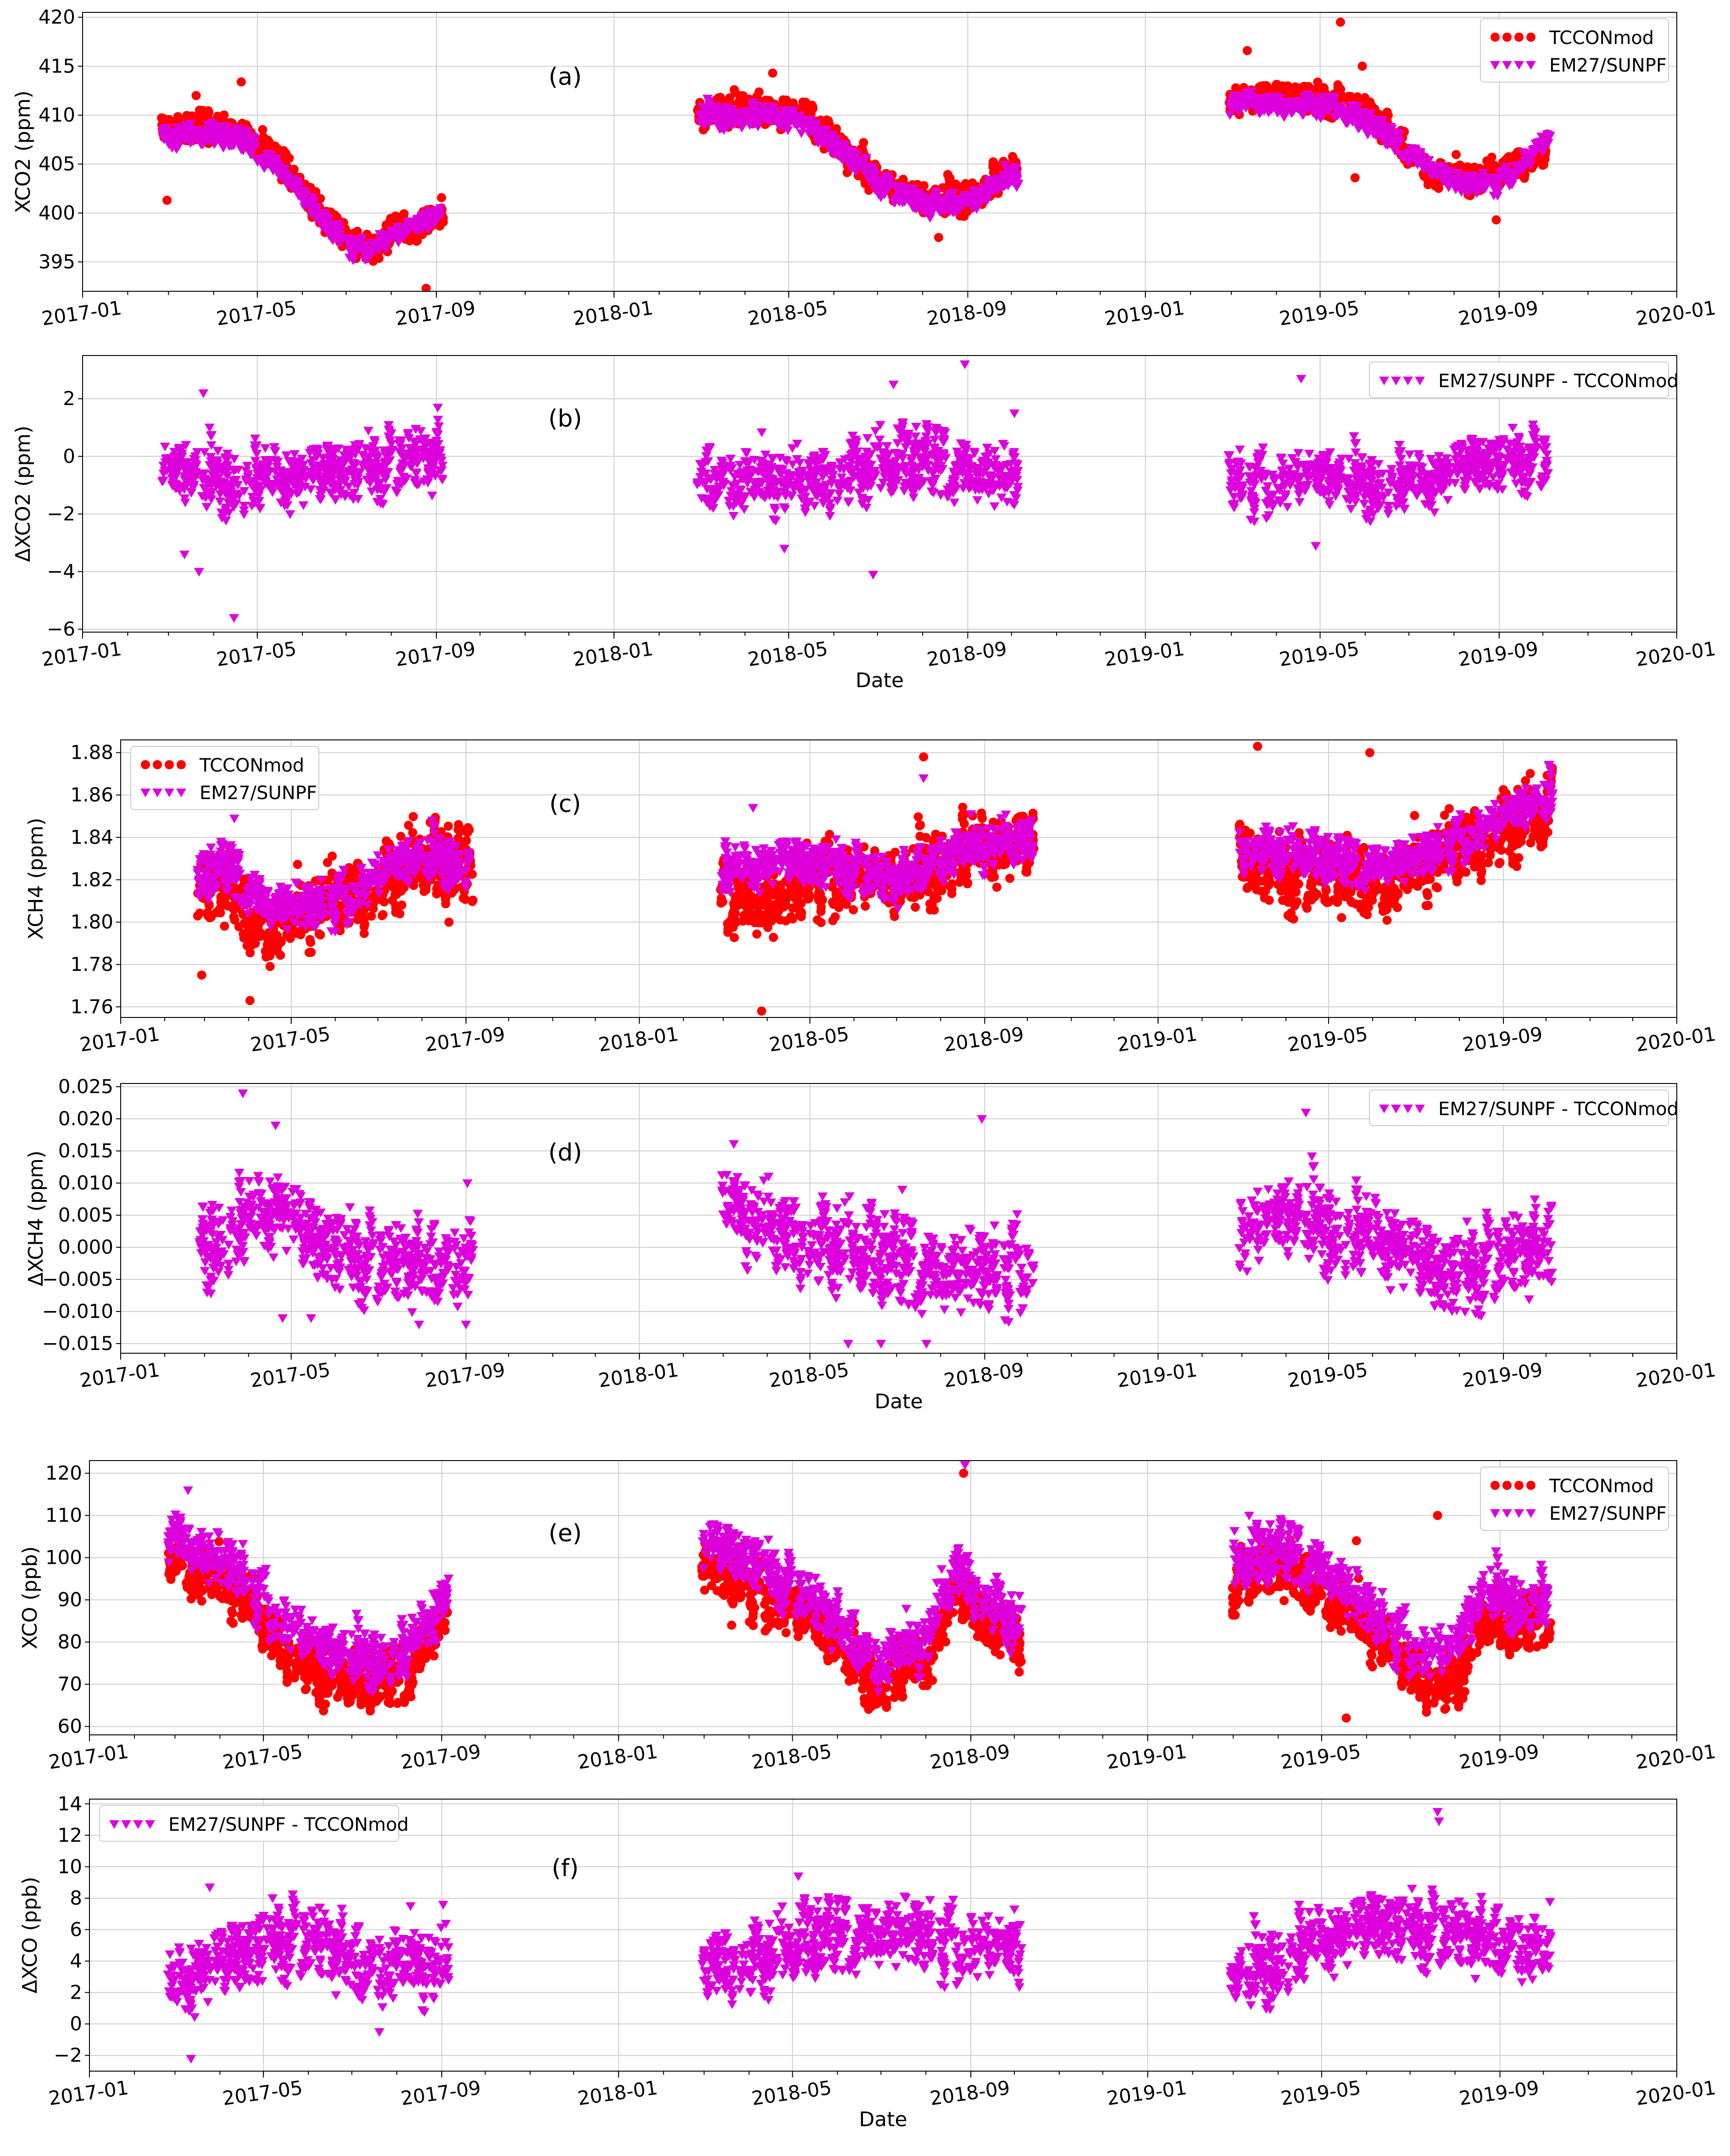 The height and width of the screenshot is (2156, 1730). What do you see at coordinates (70, 1684) in the screenshot?
I see `y-tick-label: 70` at bounding box center [70, 1684].